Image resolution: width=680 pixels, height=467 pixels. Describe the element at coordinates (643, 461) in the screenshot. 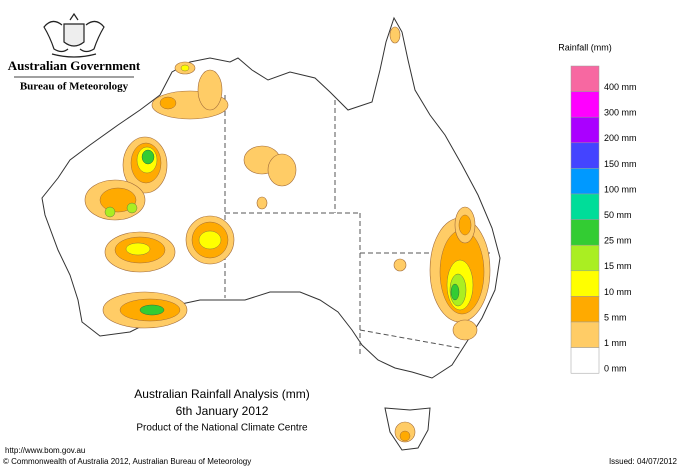

I see `issued: Issued: 04/07/2012` at that location.